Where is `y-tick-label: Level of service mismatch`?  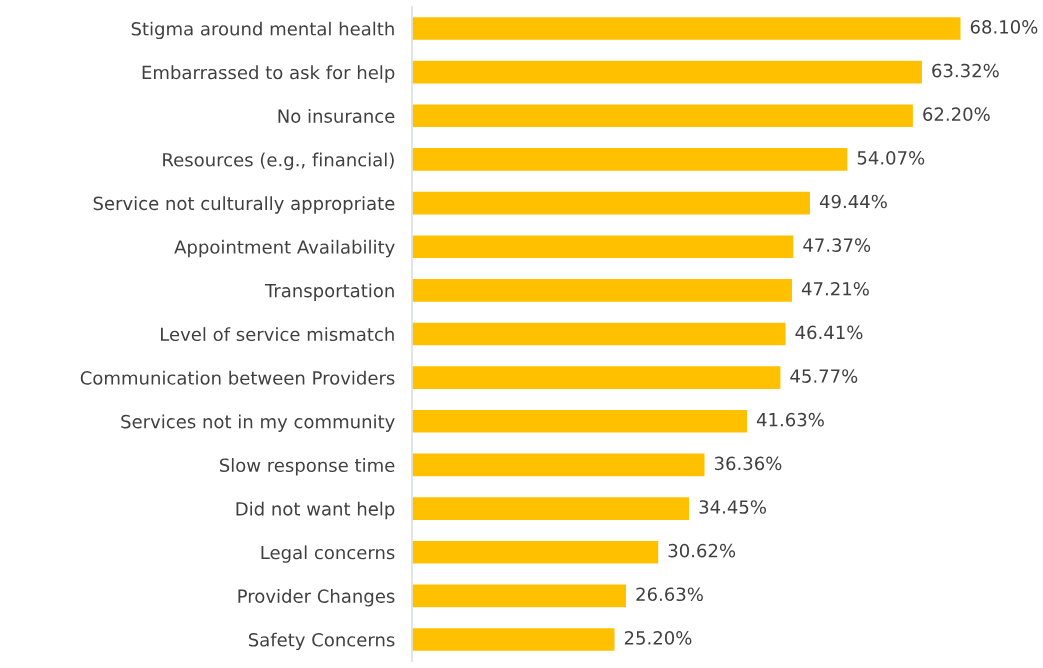
y-tick-label: Level of service mismatch is located at coordinates (277, 334).